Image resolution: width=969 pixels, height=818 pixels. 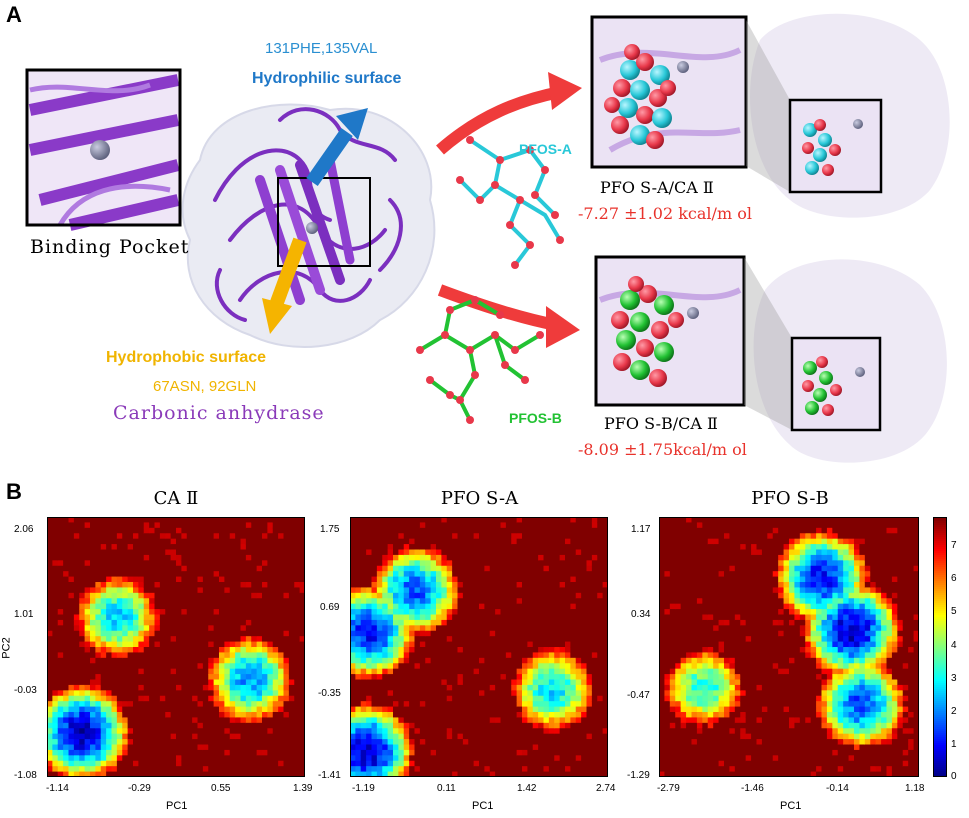 I want to click on chart2-ytick-1: 0.69, so click(x=330, y=607).